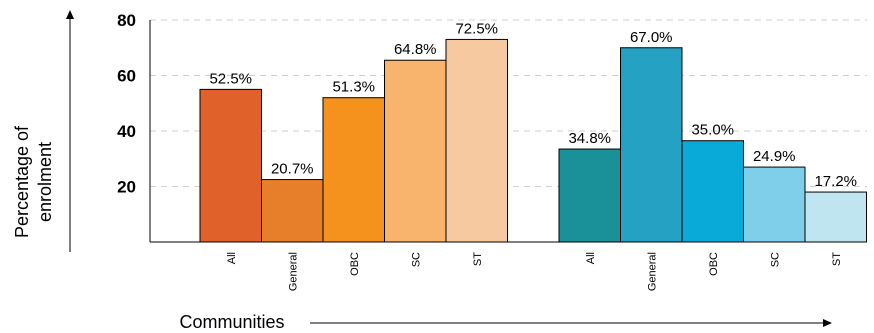  Describe the element at coordinates (835, 217) in the screenshot. I see `bar-2-st` at that location.